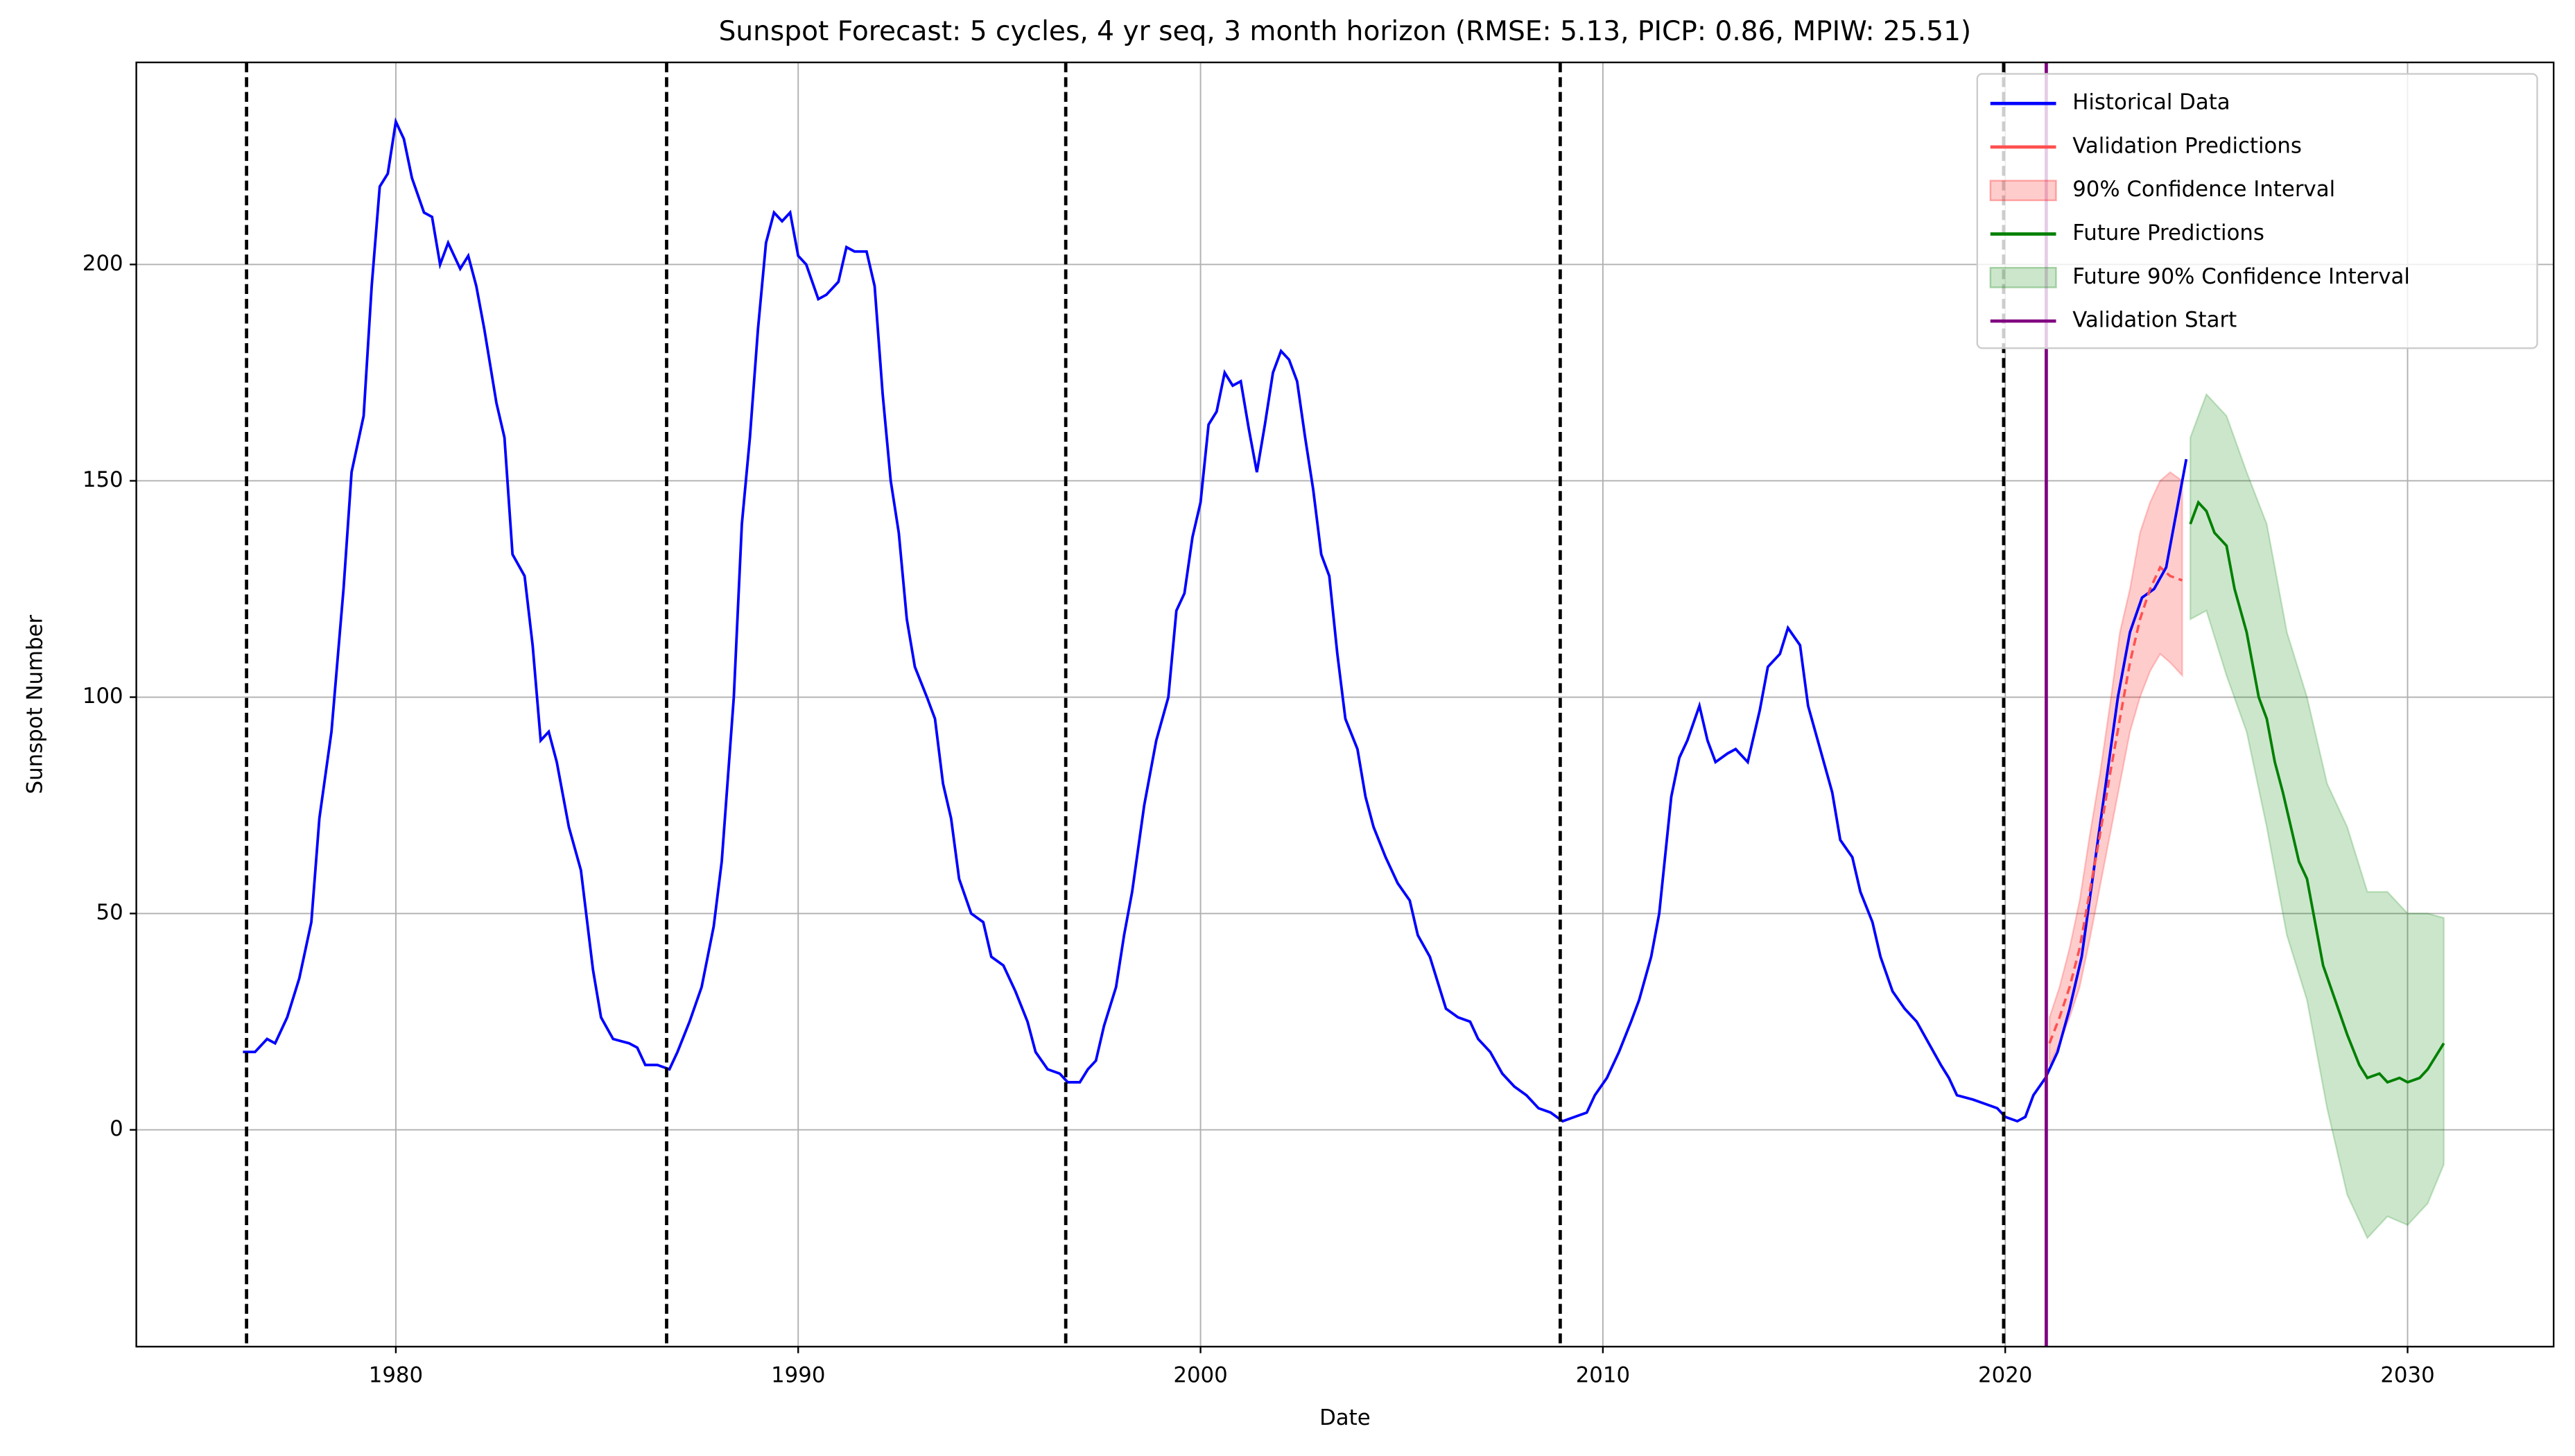 This screenshot has height=1456, width=2575. I want to click on x-tick-label: 2020, so click(2005, 1374).